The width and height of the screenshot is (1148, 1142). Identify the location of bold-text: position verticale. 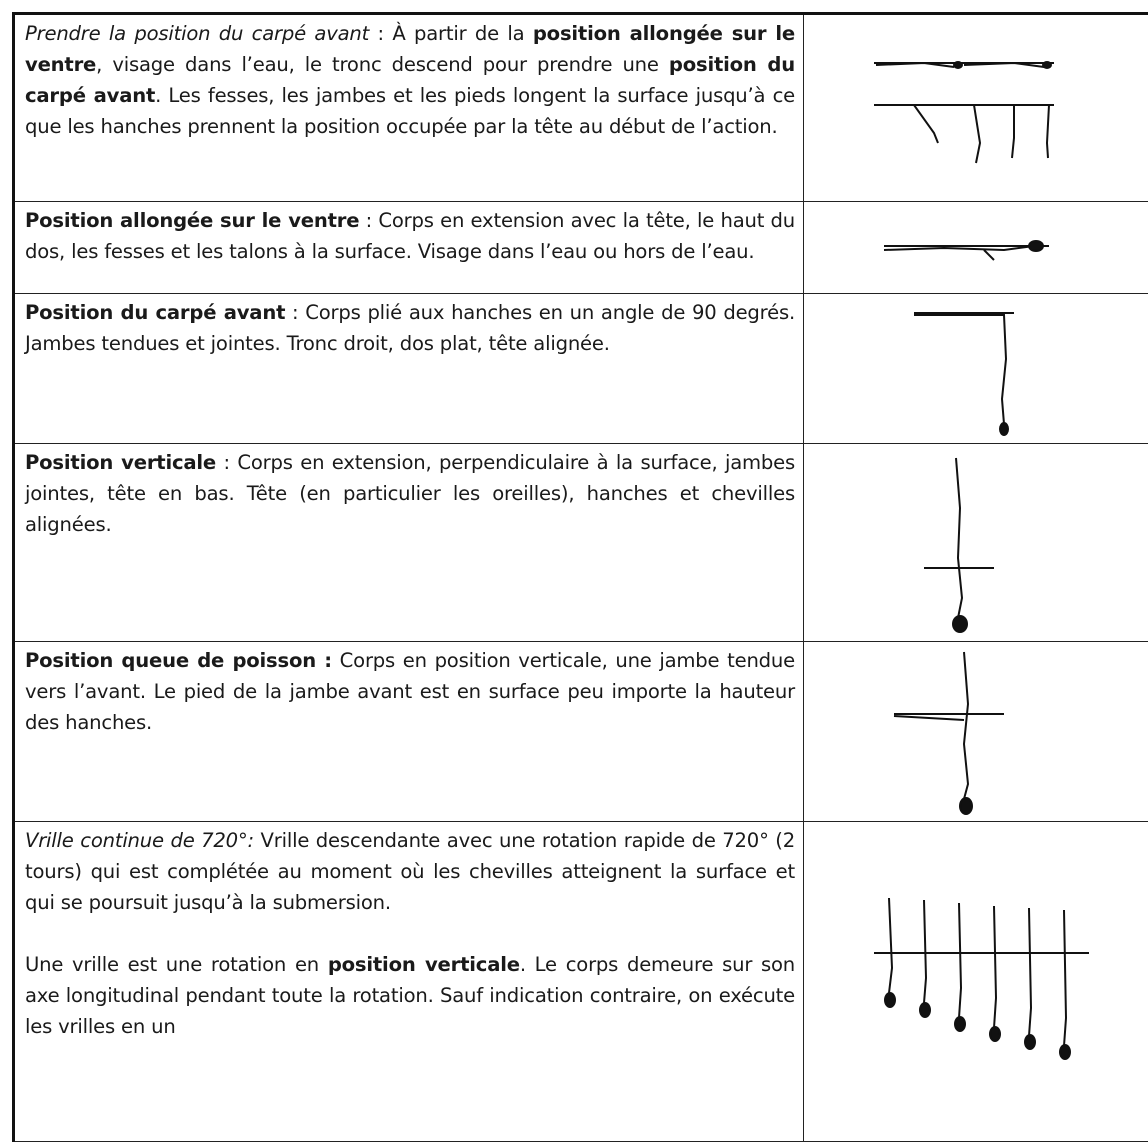
(424, 964).